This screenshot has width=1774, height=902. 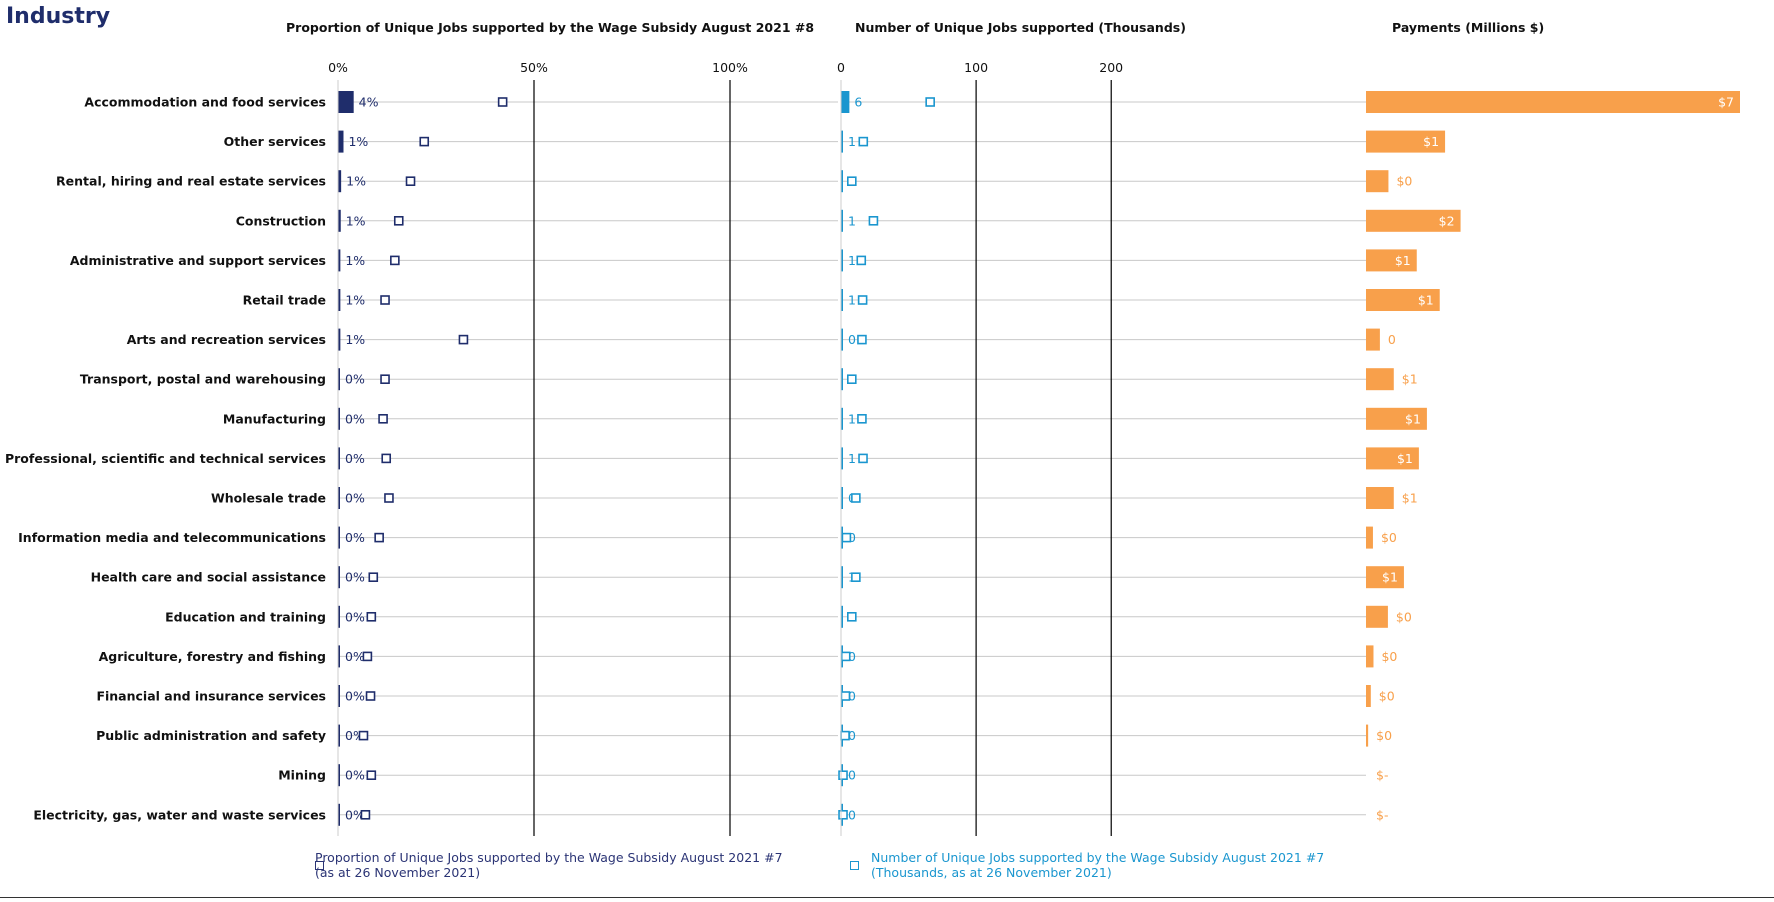 I want to click on jobs-data-label: 6, so click(x=858, y=102).